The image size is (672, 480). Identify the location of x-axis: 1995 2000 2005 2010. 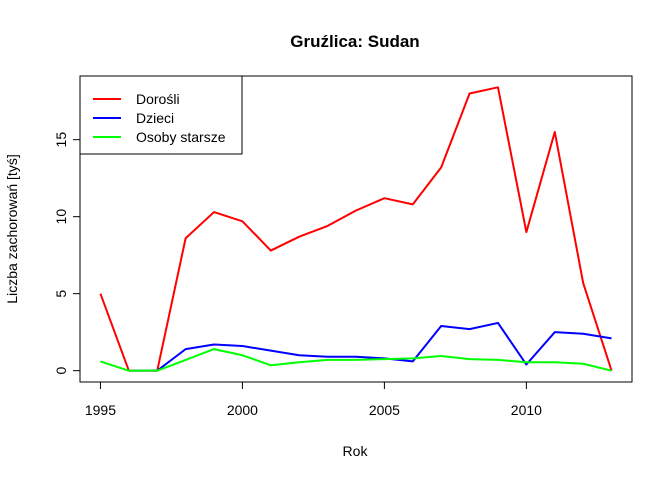
(313, 399).